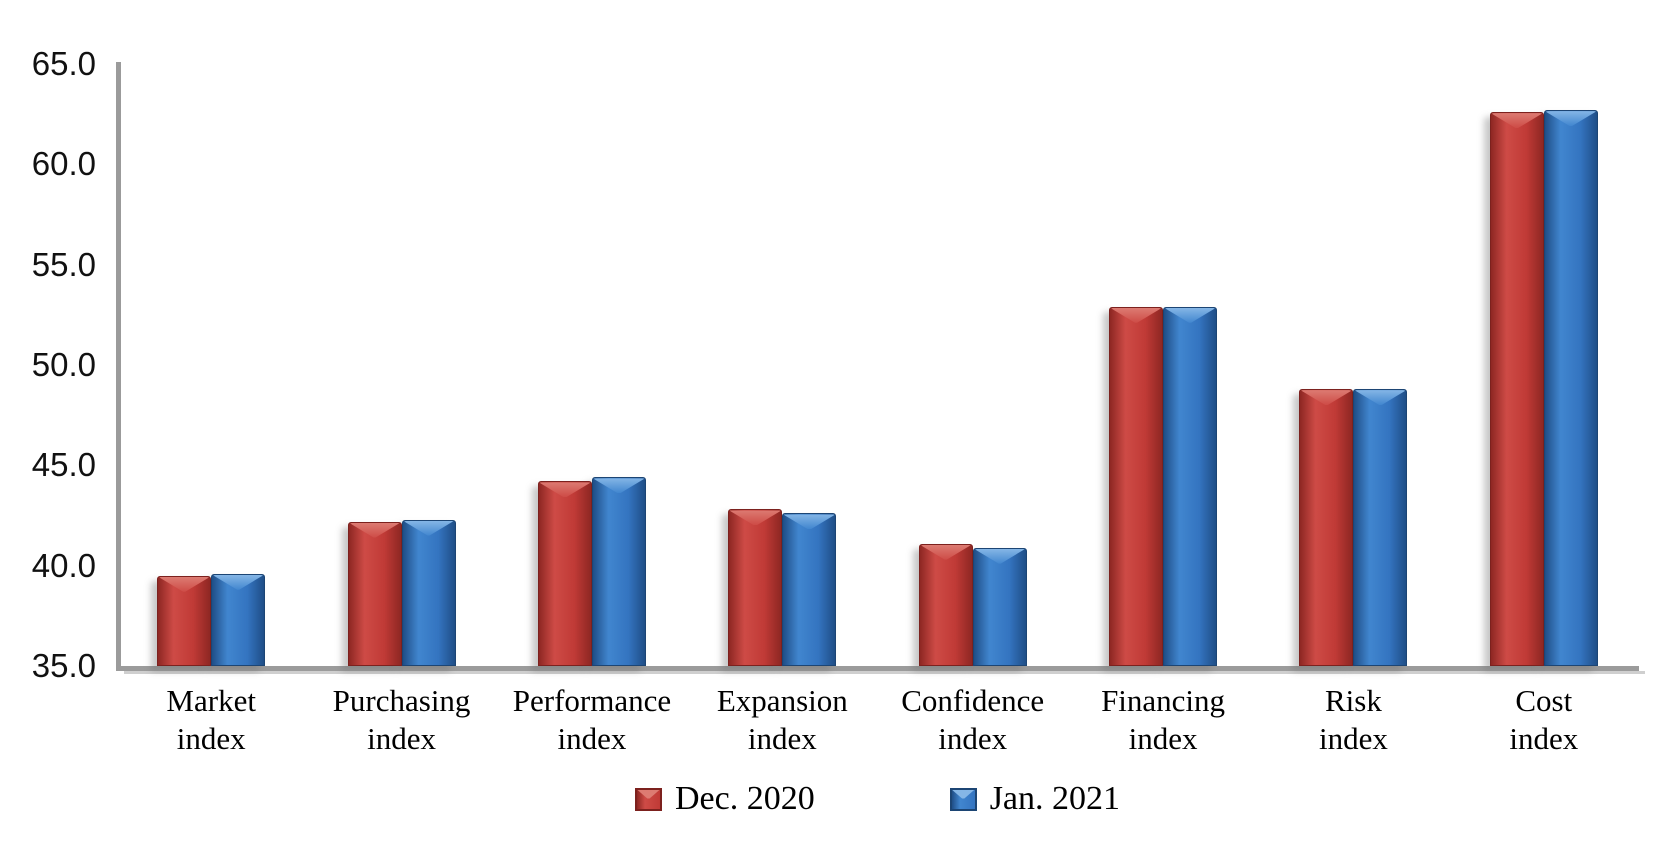  I want to click on category-label-line: Expansion, so click(782, 700).